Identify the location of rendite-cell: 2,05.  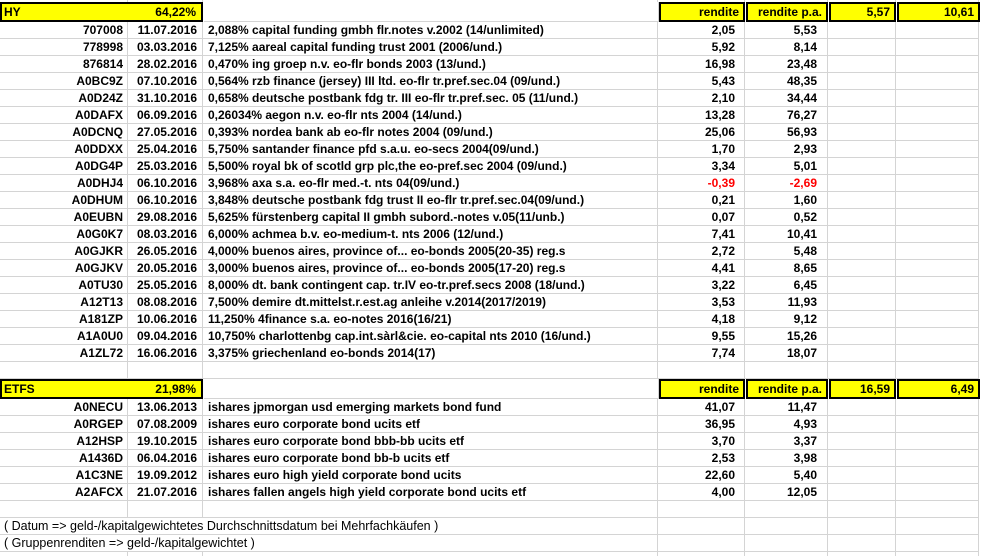
(701, 30).